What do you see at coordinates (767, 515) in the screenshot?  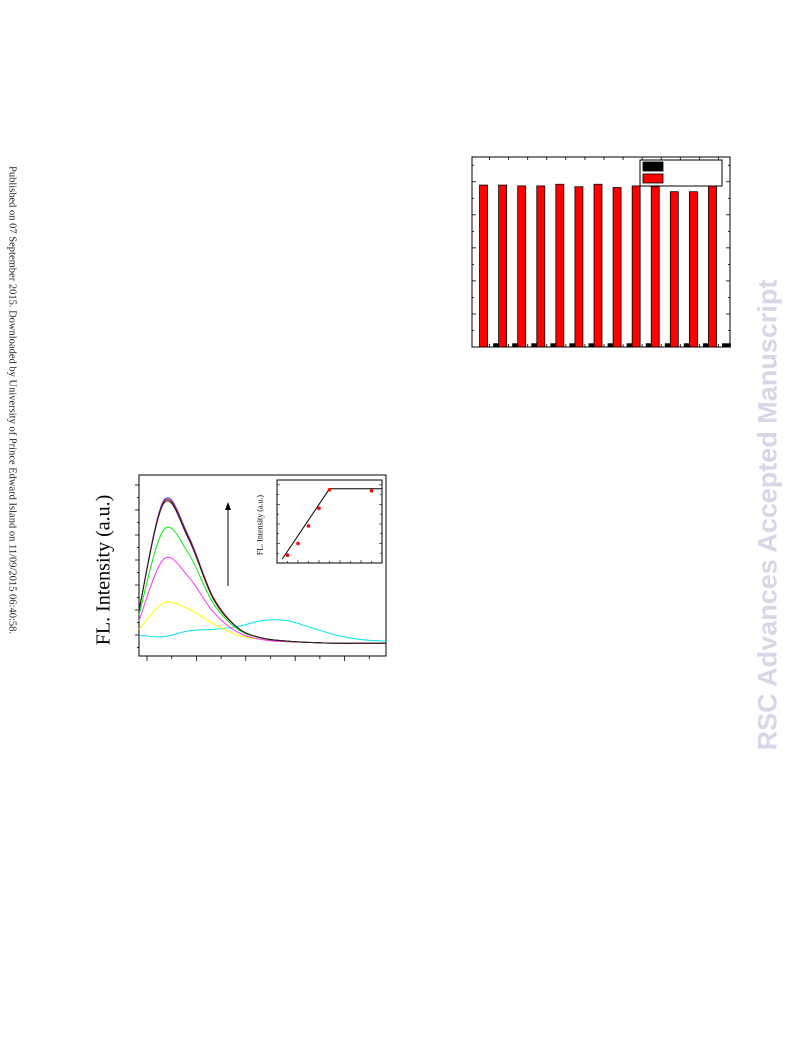 I see `journal-watermark: RSC Advances Accepted Manuscript` at bounding box center [767, 515].